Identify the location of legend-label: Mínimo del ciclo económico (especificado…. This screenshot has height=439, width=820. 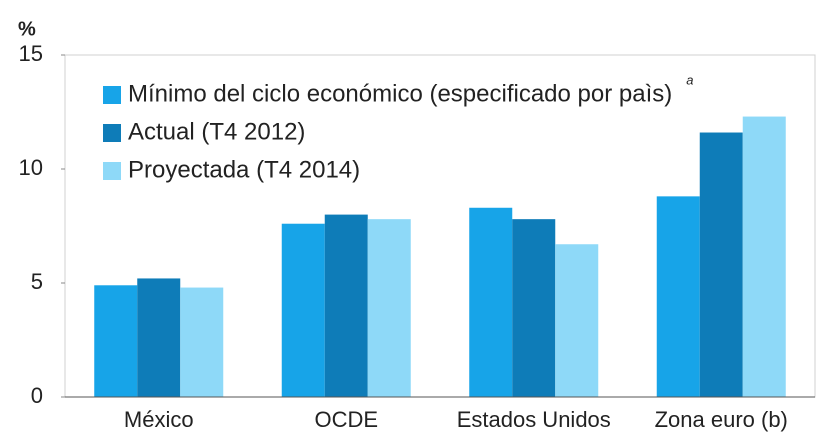
(400, 93).